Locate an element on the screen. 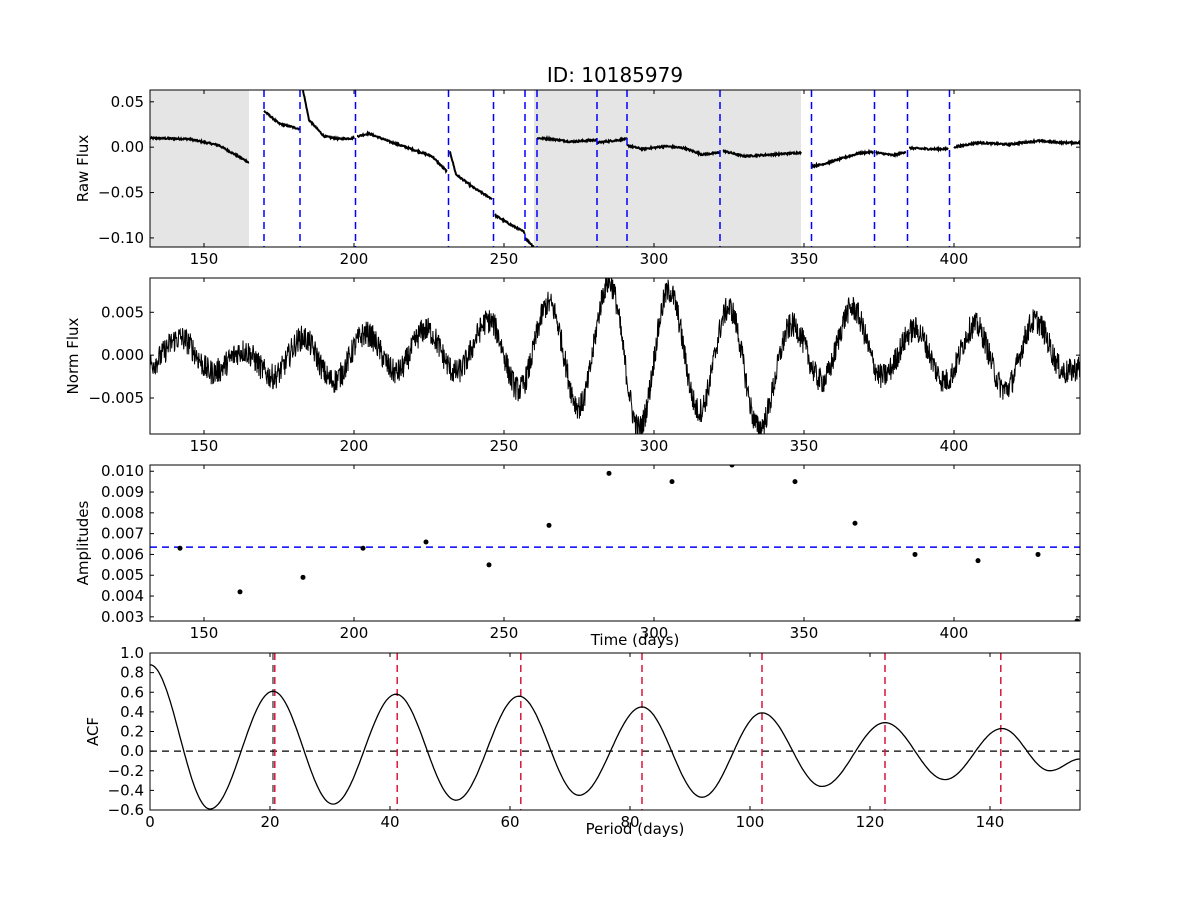 The width and height of the screenshot is (1200, 900). acf-xtick-label: 80 is located at coordinates (629, 822).